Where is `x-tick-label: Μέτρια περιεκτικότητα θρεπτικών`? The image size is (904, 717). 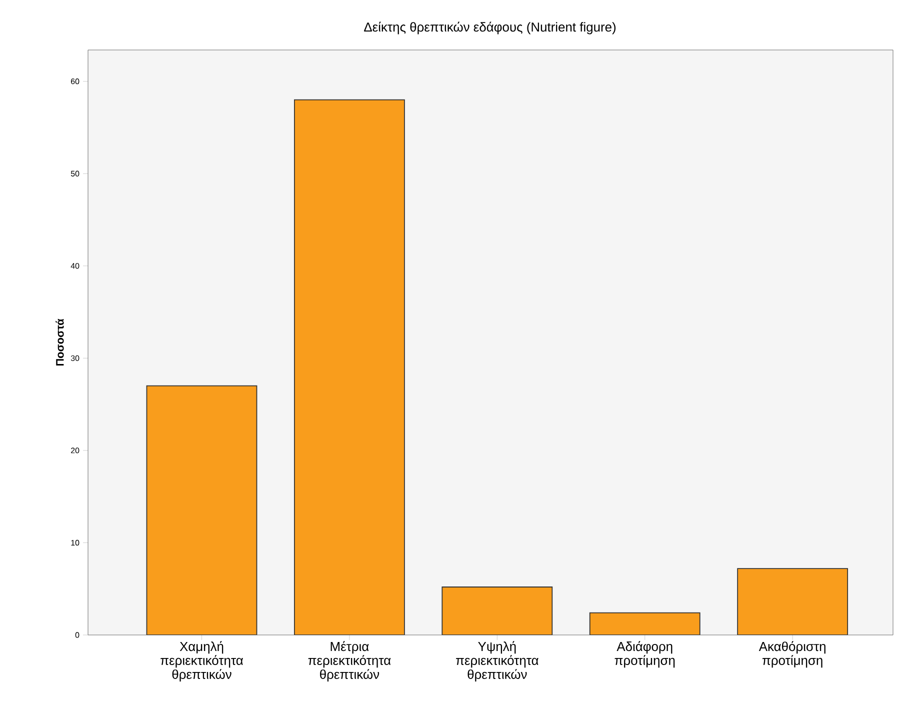
x-tick-label: Μέτρια περιεκτικότητα θρεπτικών is located at coordinates (349, 661).